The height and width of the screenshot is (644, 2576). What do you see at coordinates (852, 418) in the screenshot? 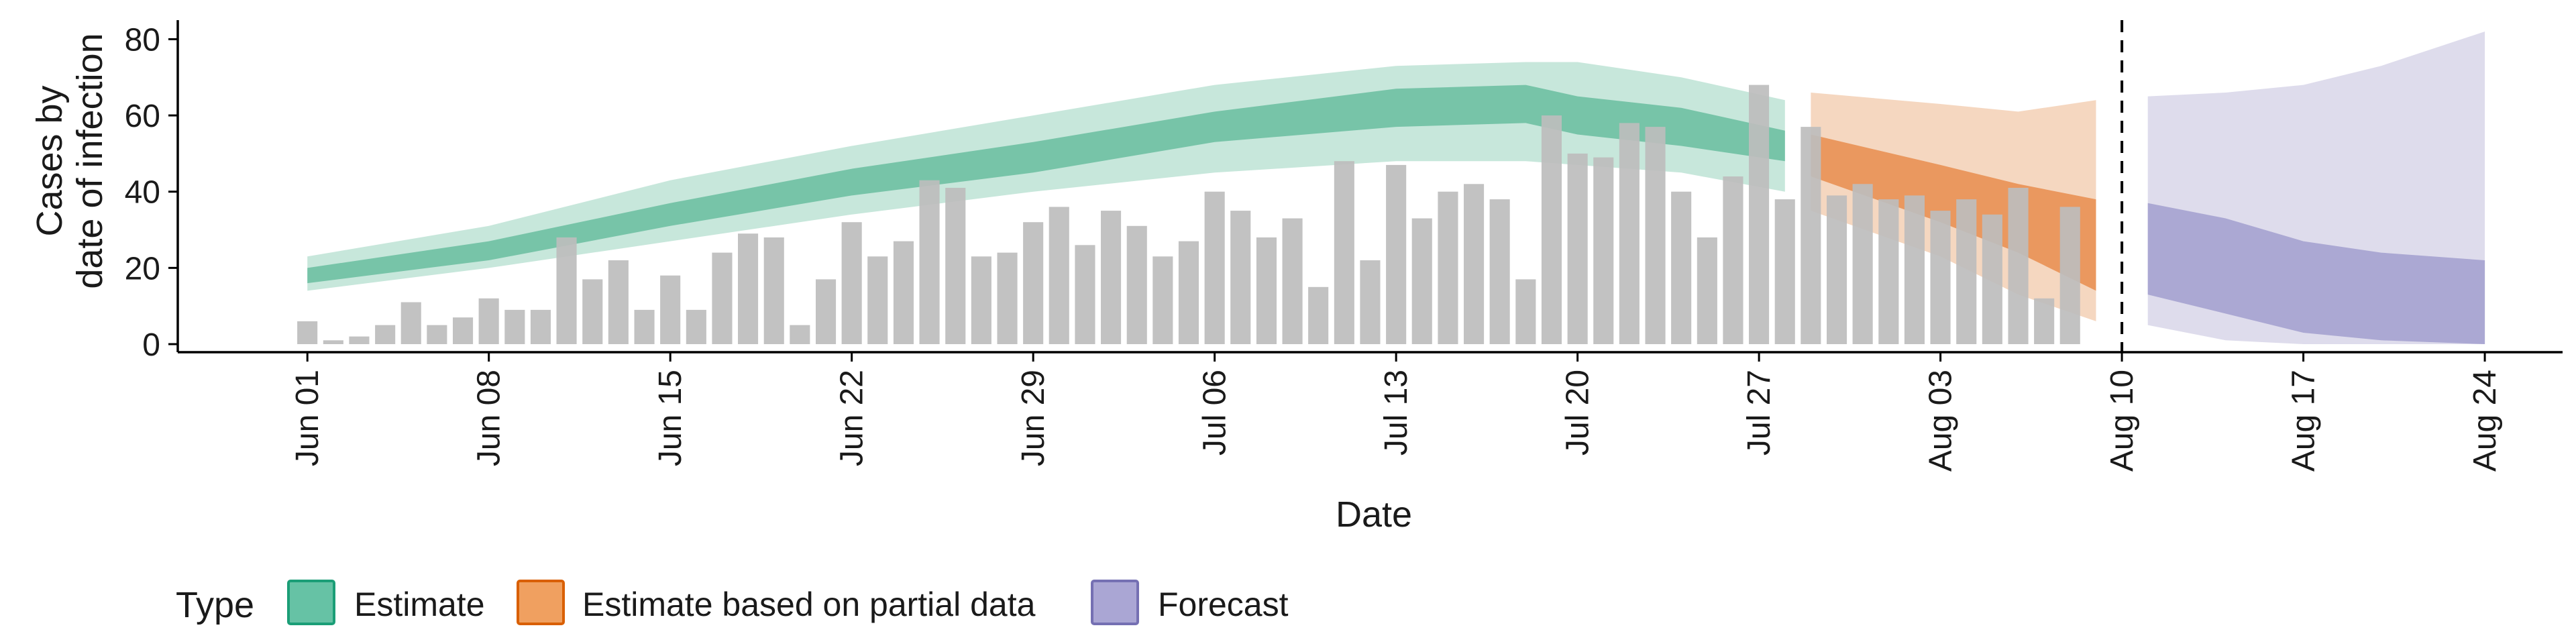
I see `x-tick-label: Jun 22` at bounding box center [852, 418].